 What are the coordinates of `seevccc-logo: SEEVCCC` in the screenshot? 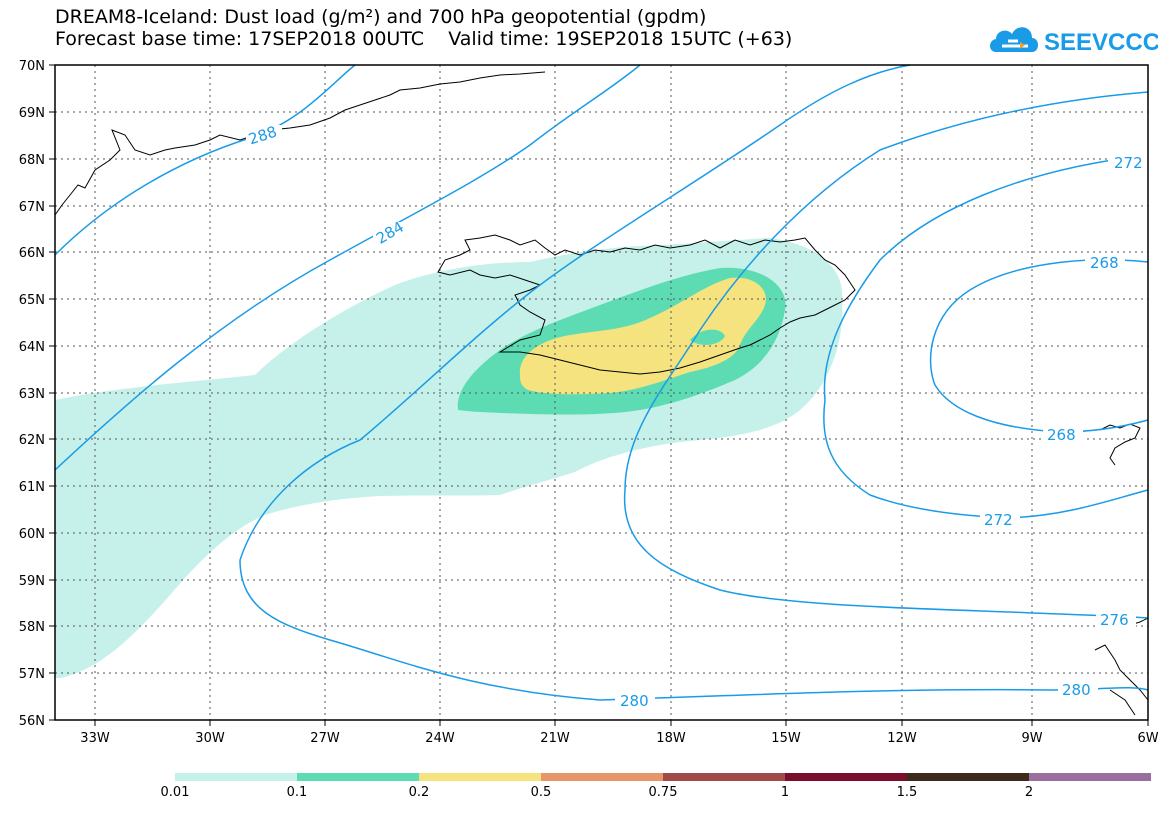 It's located at (1074, 41).